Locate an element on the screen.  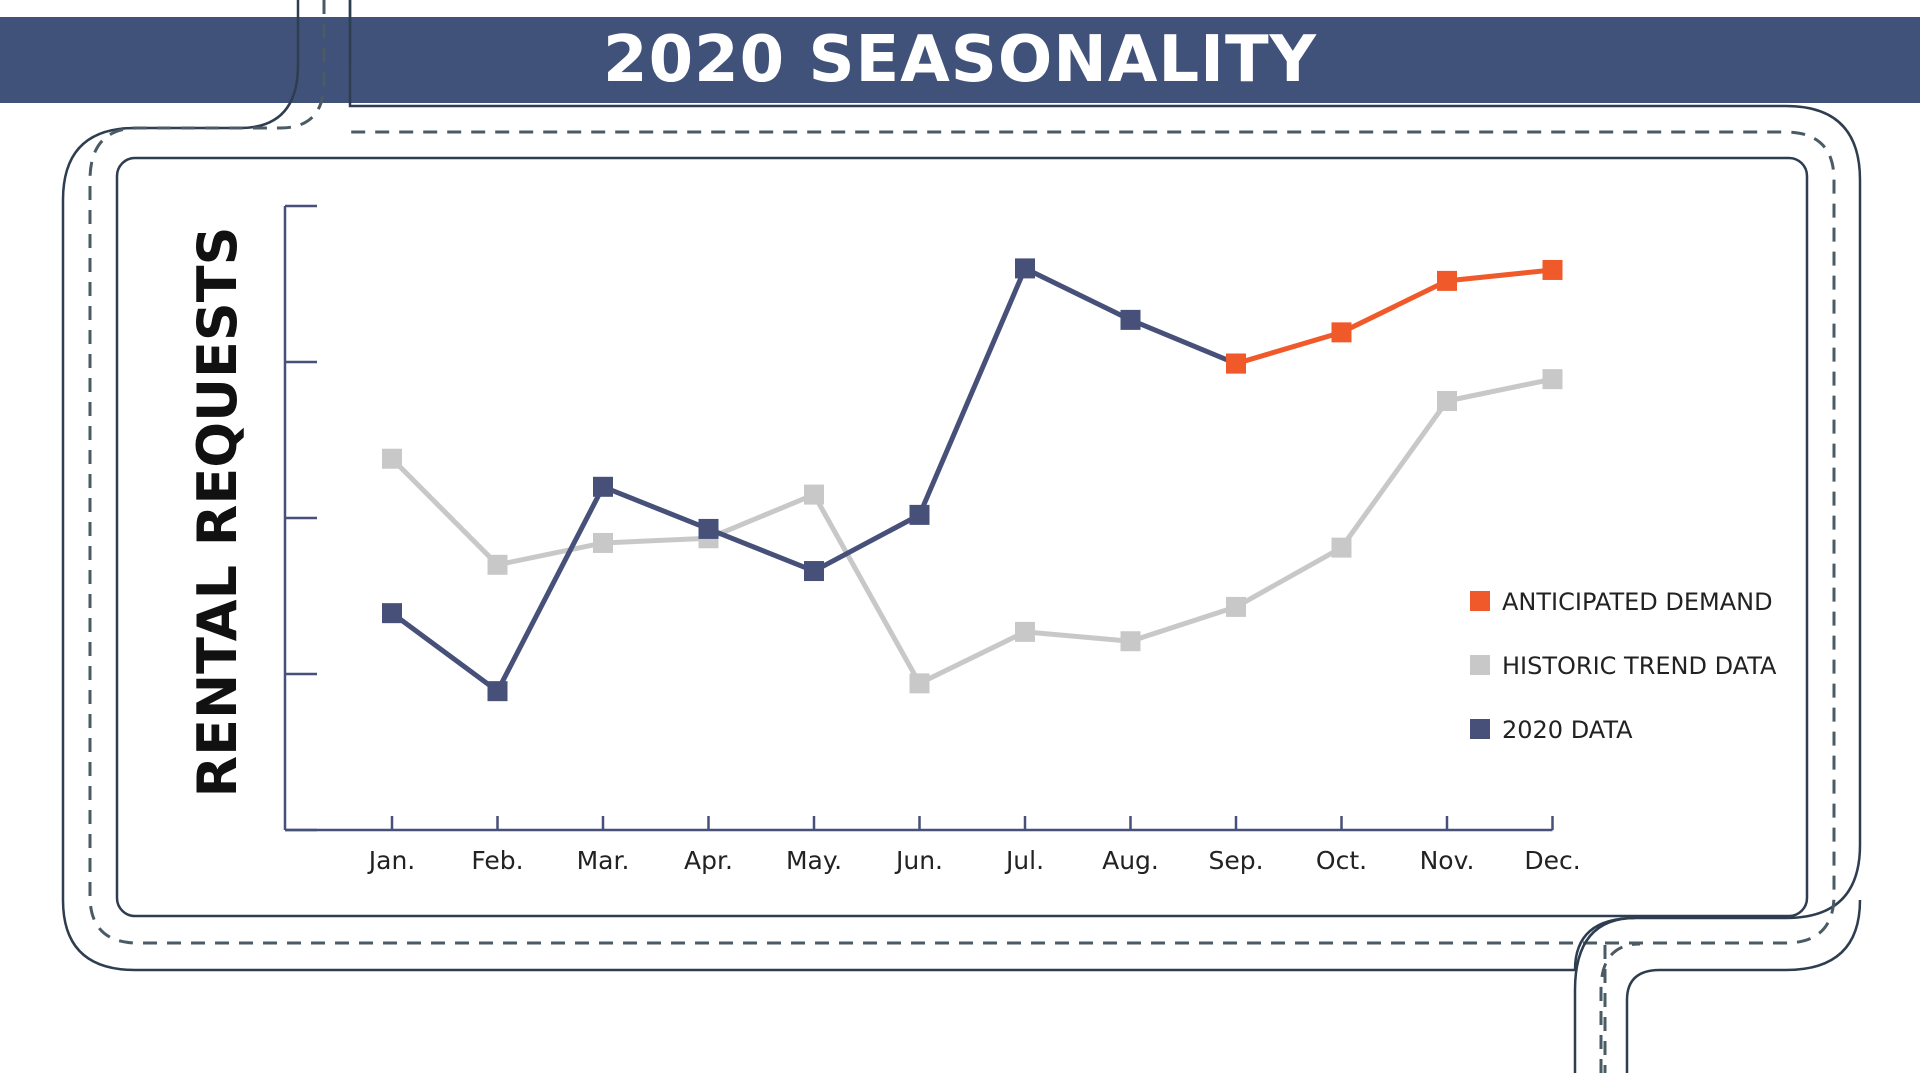
x-tick-label: Sep. is located at coordinates (1235, 860).